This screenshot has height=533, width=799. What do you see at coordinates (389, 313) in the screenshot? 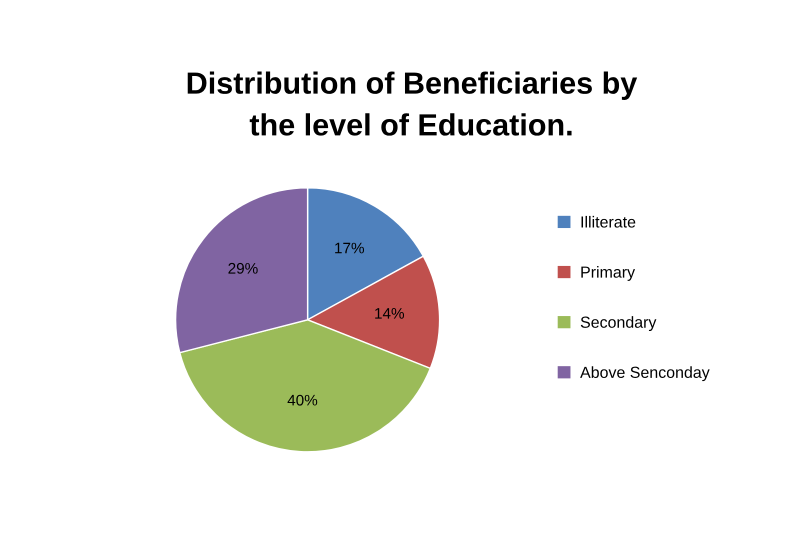
I see `data-label: 14%` at bounding box center [389, 313].